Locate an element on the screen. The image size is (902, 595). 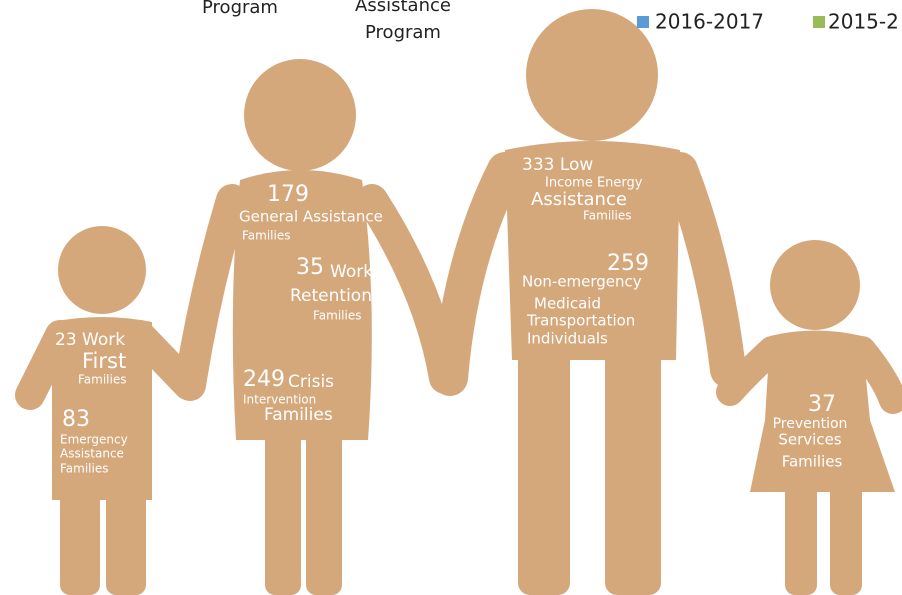
woman-dress is located at coordinates (302, 305).